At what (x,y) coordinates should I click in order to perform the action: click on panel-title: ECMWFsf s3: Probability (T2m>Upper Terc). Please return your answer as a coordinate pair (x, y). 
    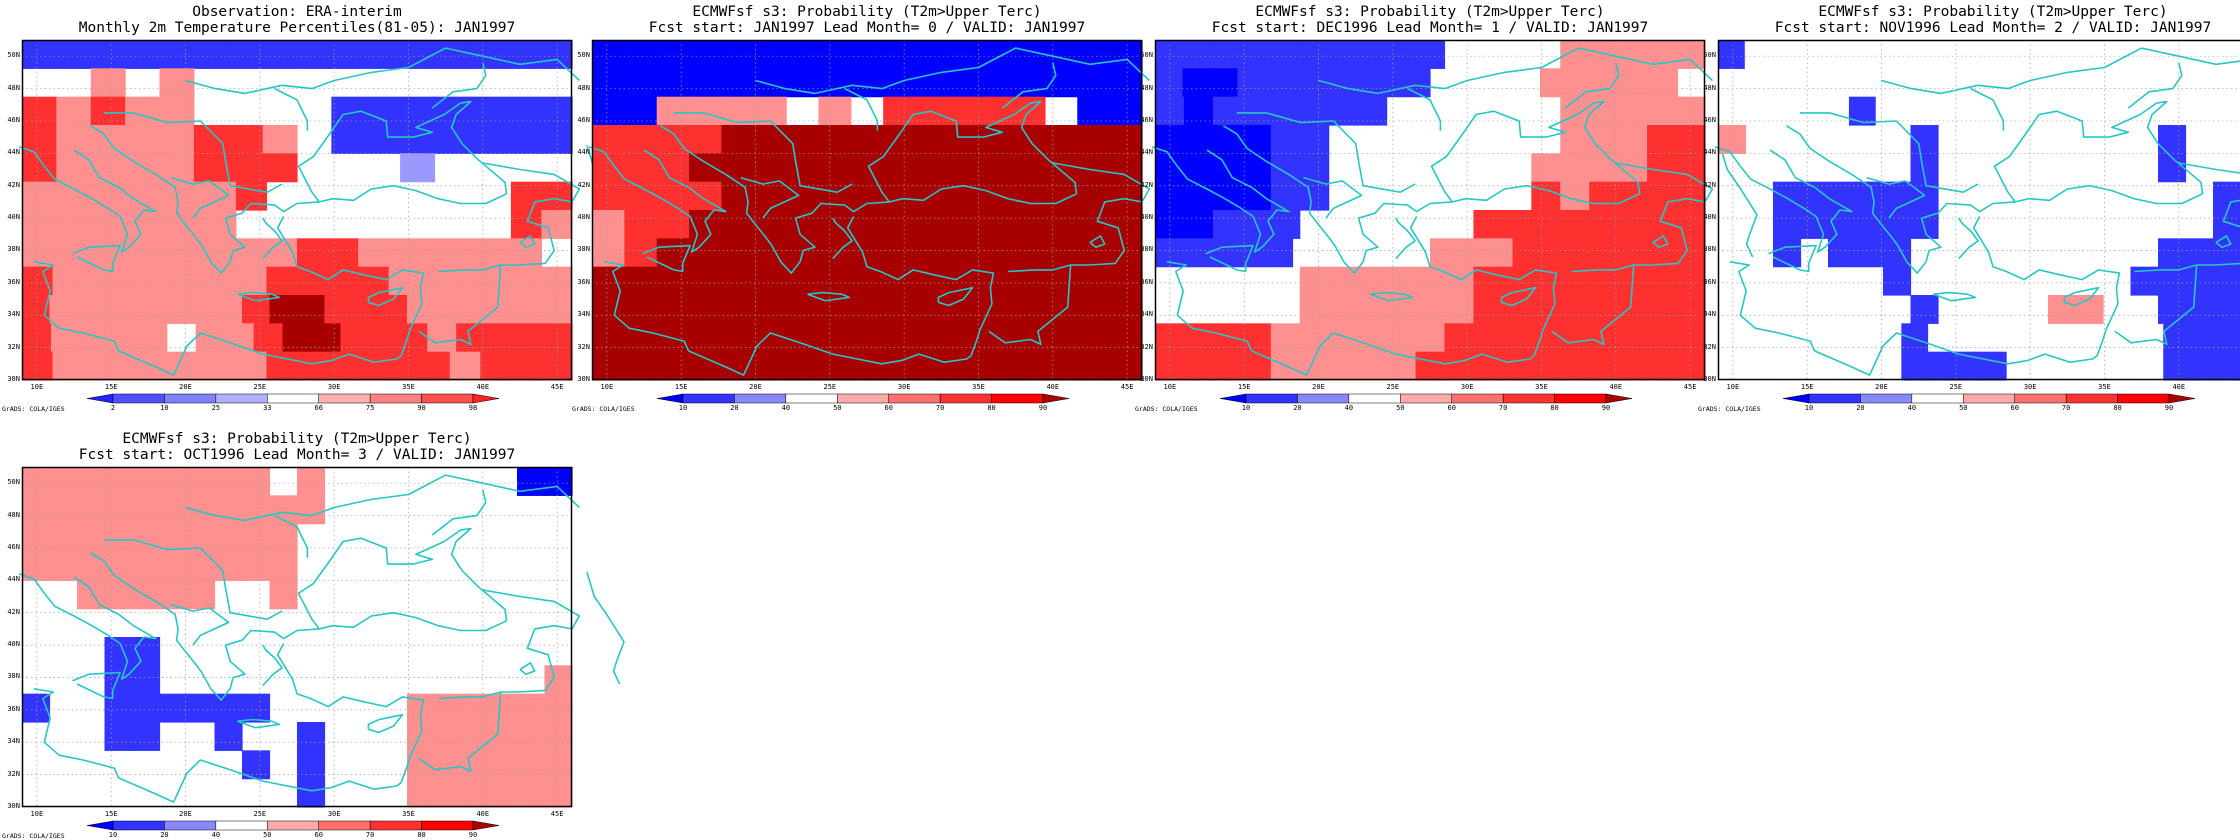
    Looking at the image, I should click on (1430, 12).